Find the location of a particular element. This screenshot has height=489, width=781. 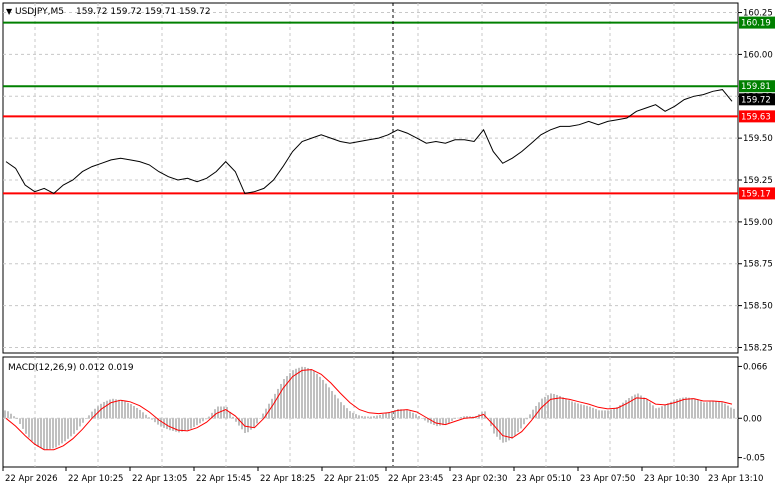

price-tick-label: 158.50 is located at coordinates (758, 307).